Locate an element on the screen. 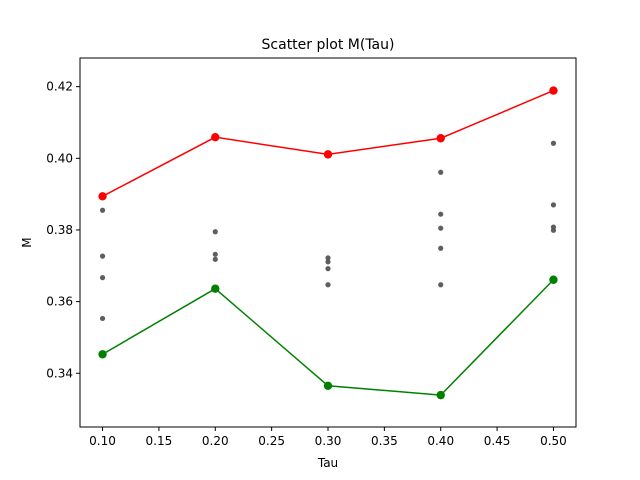 Image resolution: width=640 pixels, height=480 pixels. y-tick-label-0: 0.34 is located at coordinates (59, 373).